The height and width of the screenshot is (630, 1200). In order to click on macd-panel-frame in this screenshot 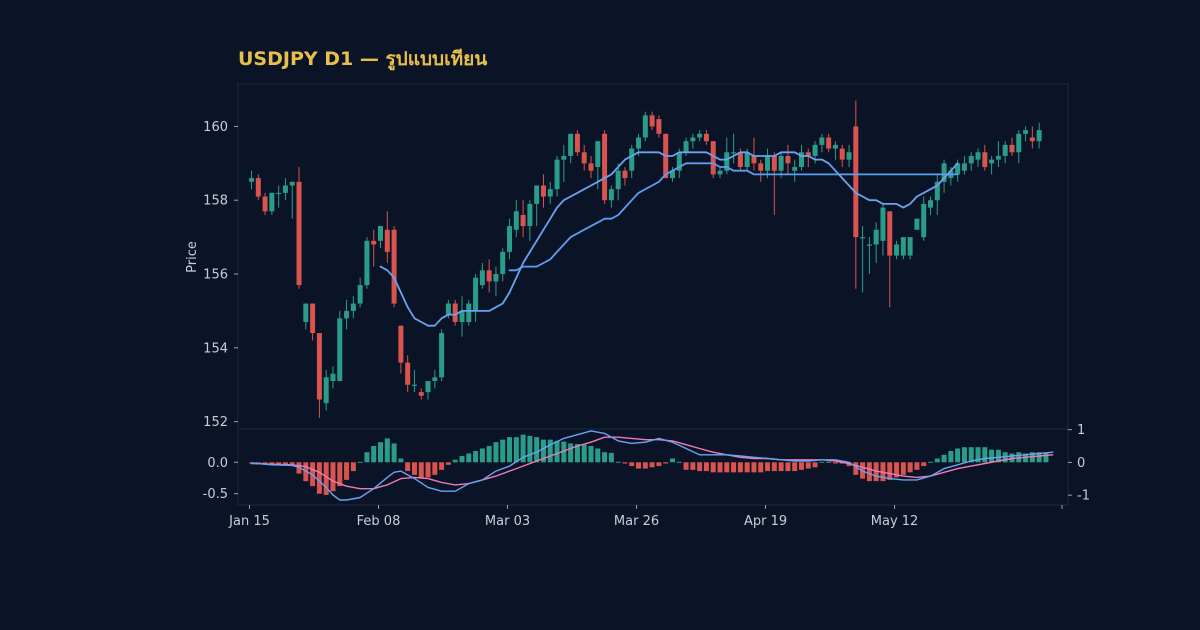, I will do `click(653, 467)`.